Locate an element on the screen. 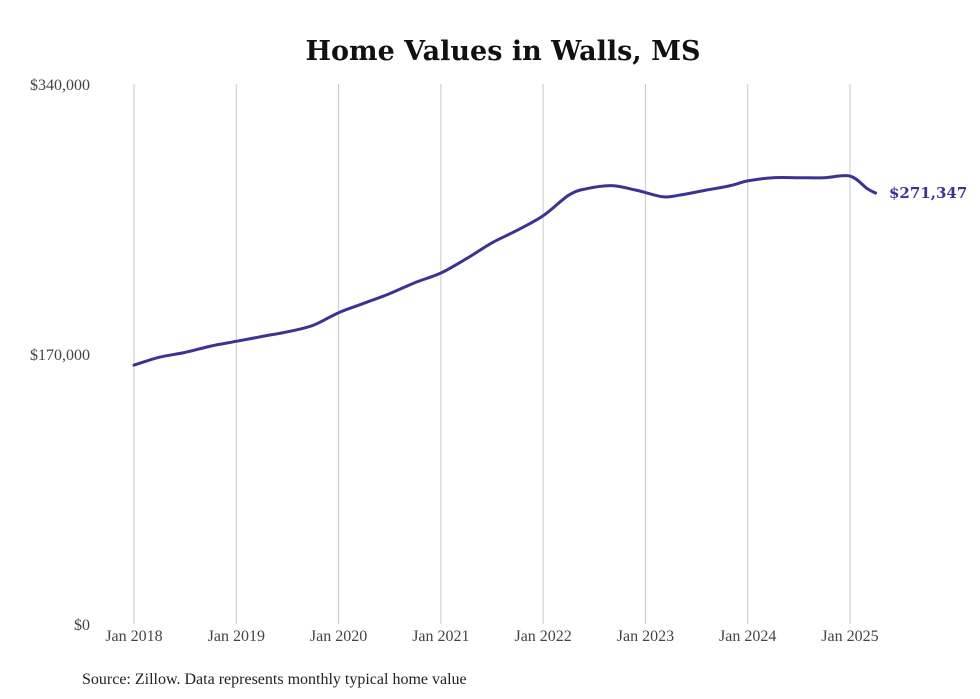 The image size is (980, 699). x-tick-label: Jan 2020 is located at coordinates (338, 636).